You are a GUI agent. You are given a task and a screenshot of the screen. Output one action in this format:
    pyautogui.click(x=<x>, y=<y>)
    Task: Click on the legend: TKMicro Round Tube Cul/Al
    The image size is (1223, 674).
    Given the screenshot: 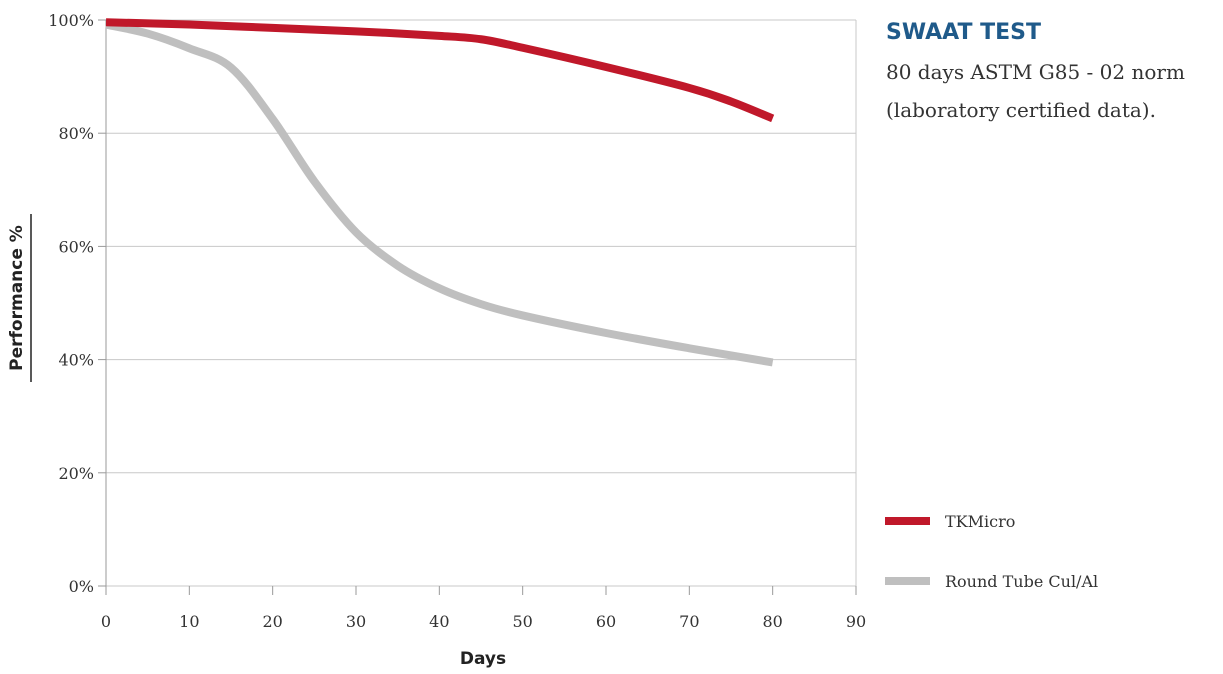 What is the action you would take?
    pyautogui.click(x=991, y=551)
    